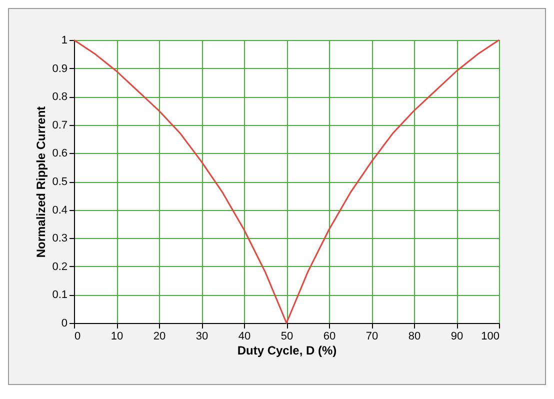  What do you see at coordinates (287, 351) in the screenshot?
I see `x-axis-title: Duty Cycle, D (%)` at bounding box center [287, 351].